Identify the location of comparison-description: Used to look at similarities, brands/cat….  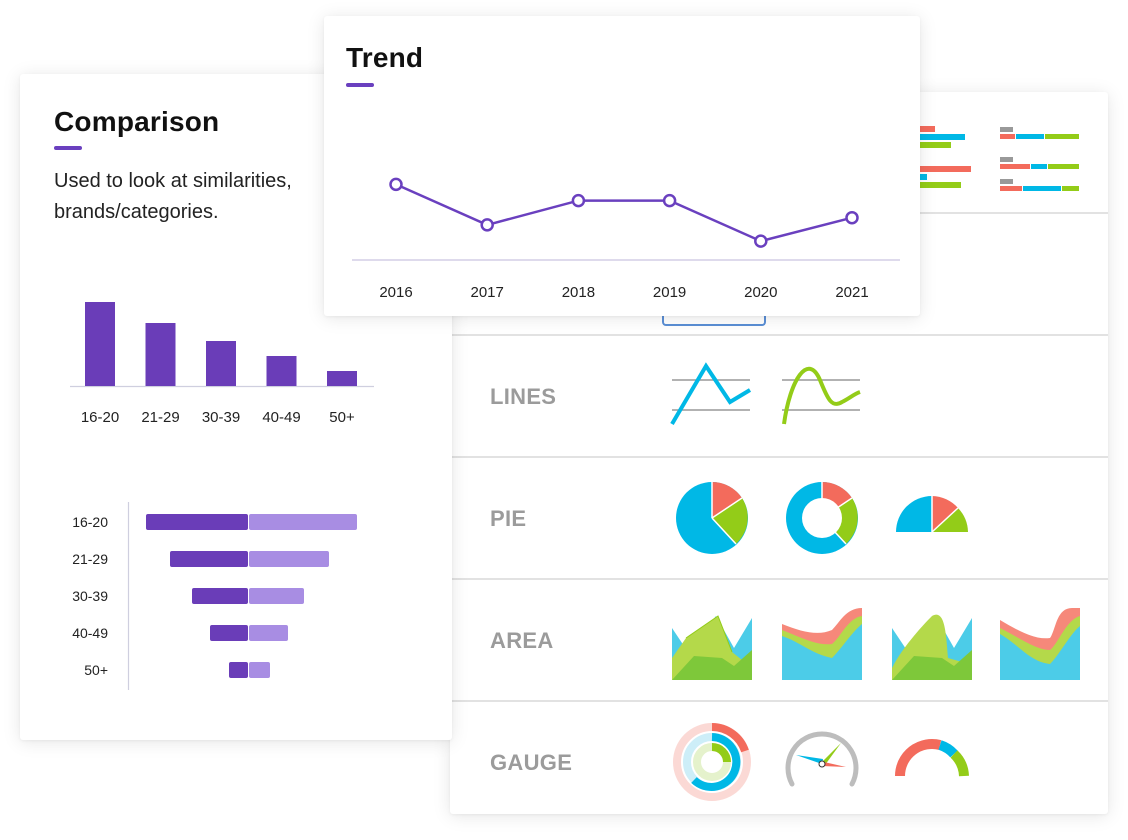
(173, 196).